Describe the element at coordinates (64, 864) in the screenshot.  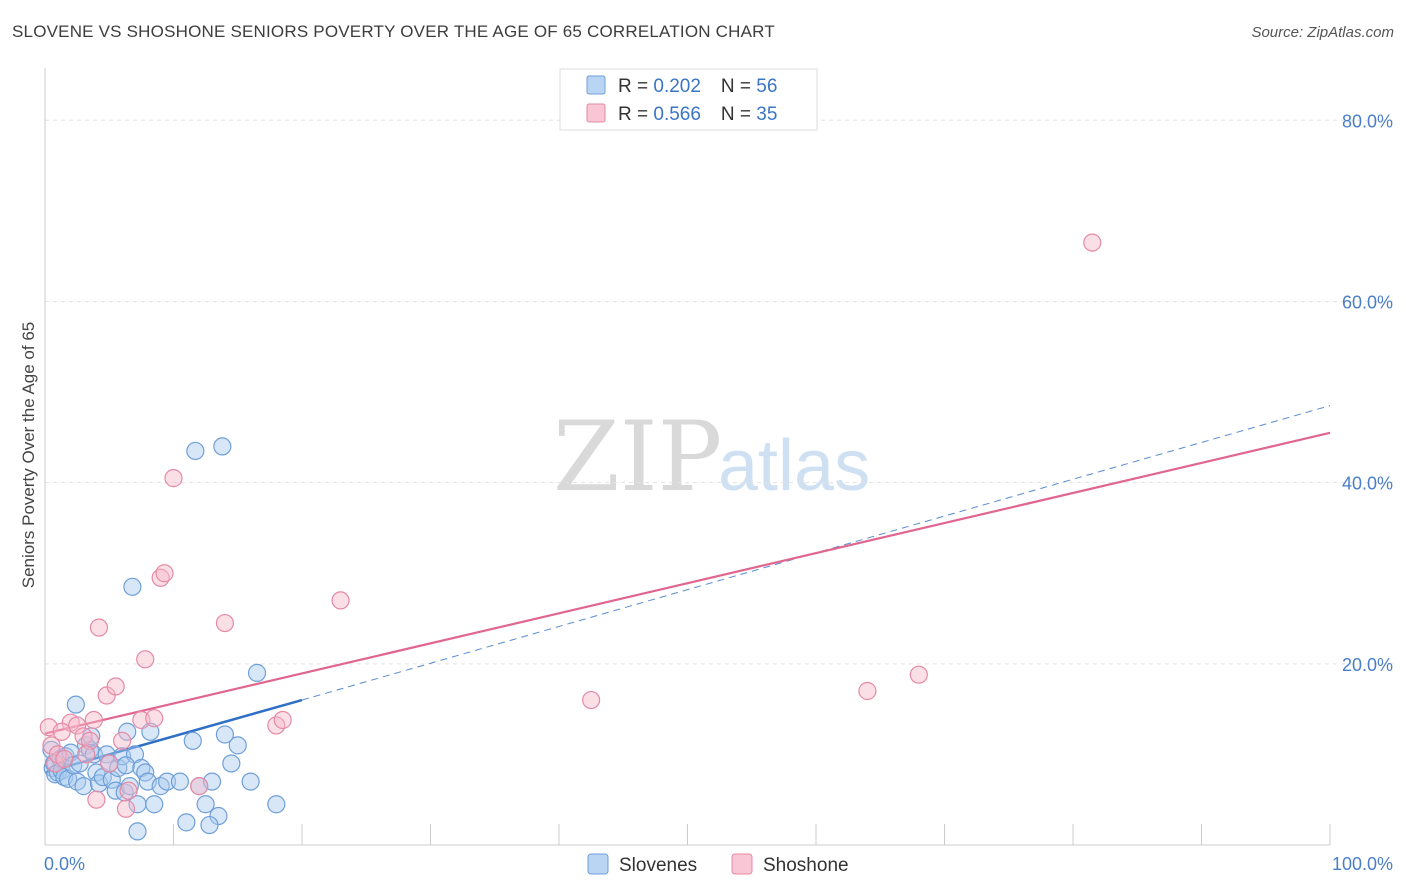
I see `x-tick-label-0: 0.0%` at that location.